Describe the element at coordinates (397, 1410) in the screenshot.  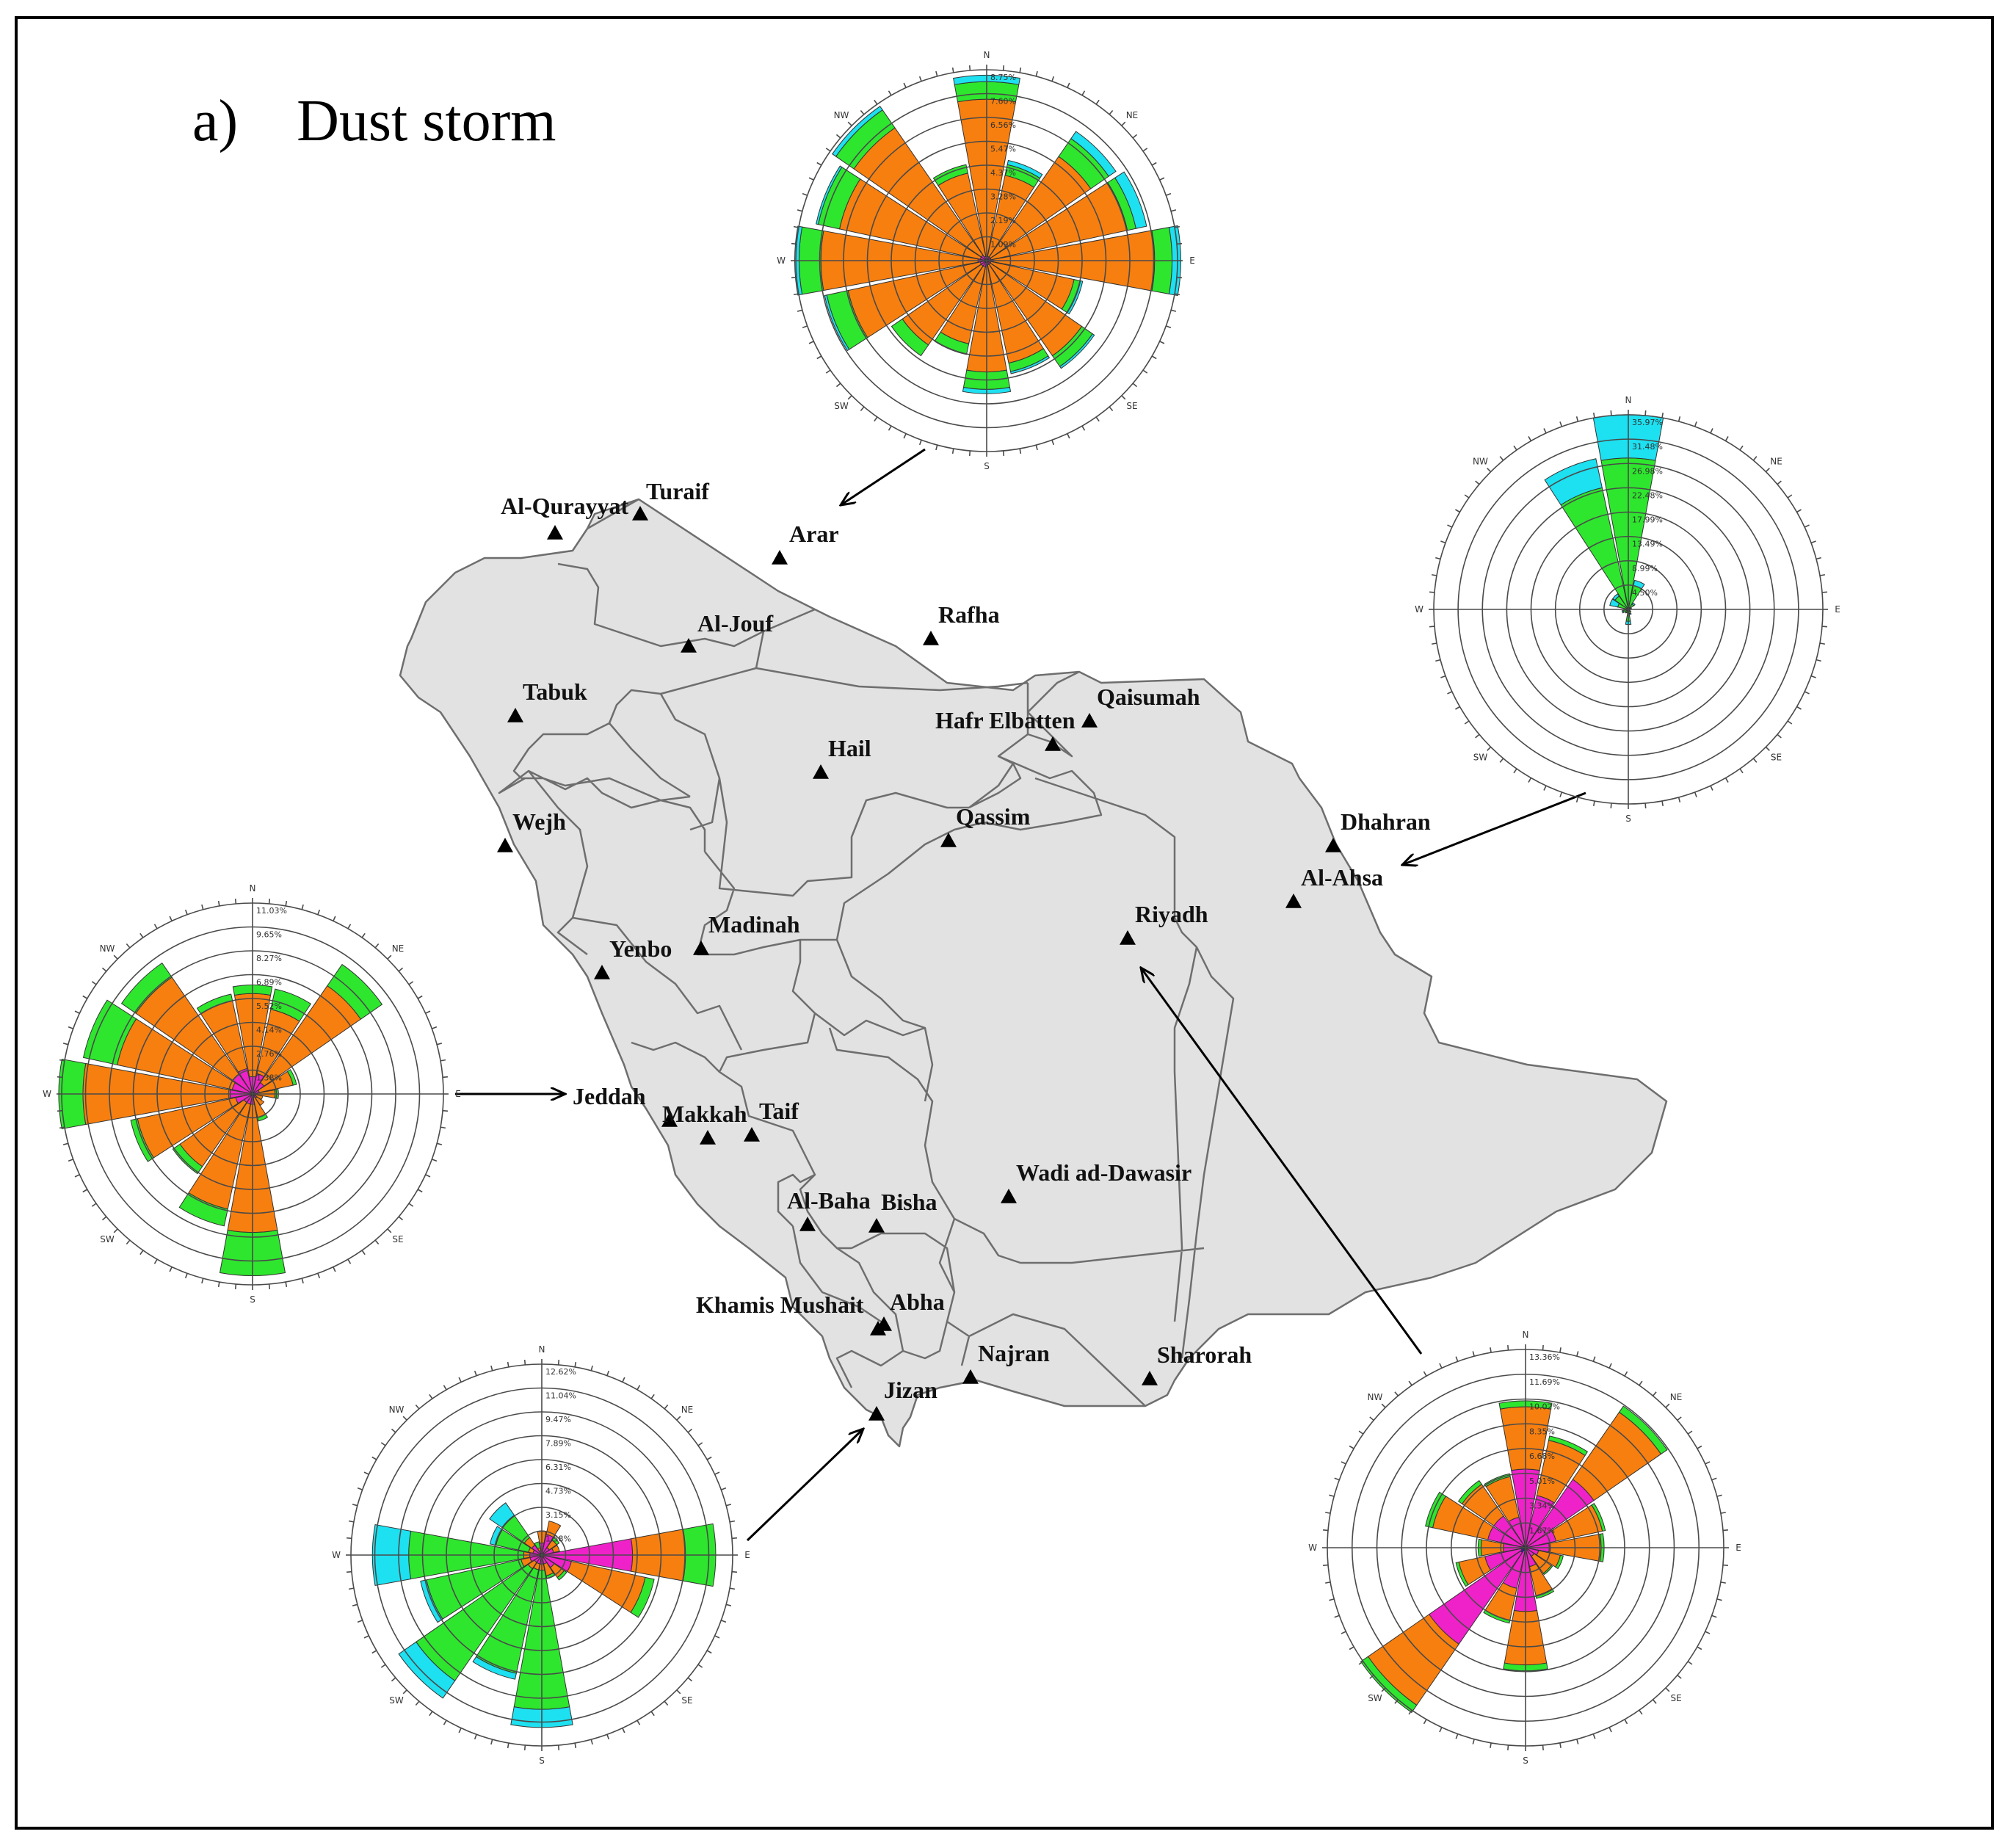
I see `rose-direction-label: NW` at that location.